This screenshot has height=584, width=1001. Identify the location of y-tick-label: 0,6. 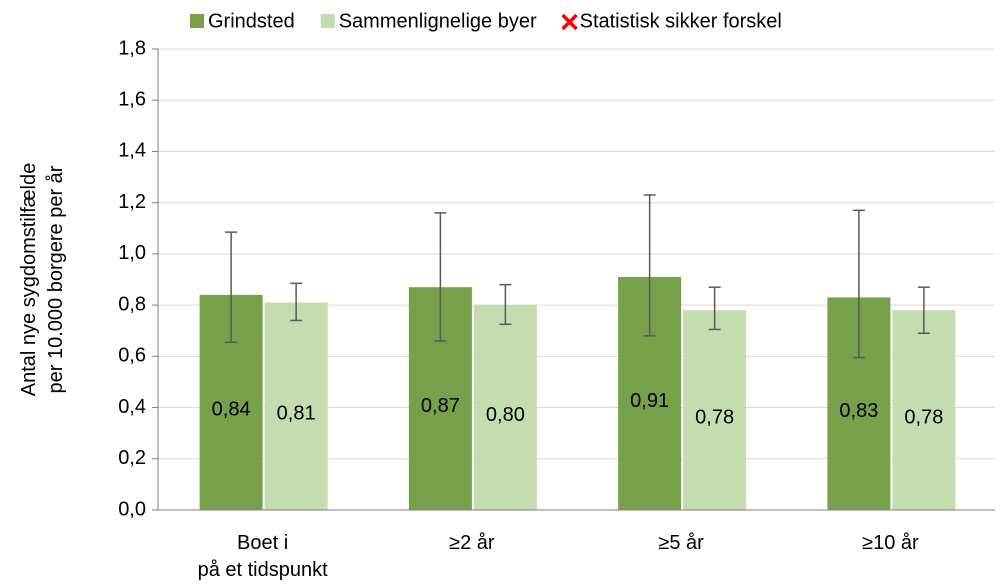
(132, 356).